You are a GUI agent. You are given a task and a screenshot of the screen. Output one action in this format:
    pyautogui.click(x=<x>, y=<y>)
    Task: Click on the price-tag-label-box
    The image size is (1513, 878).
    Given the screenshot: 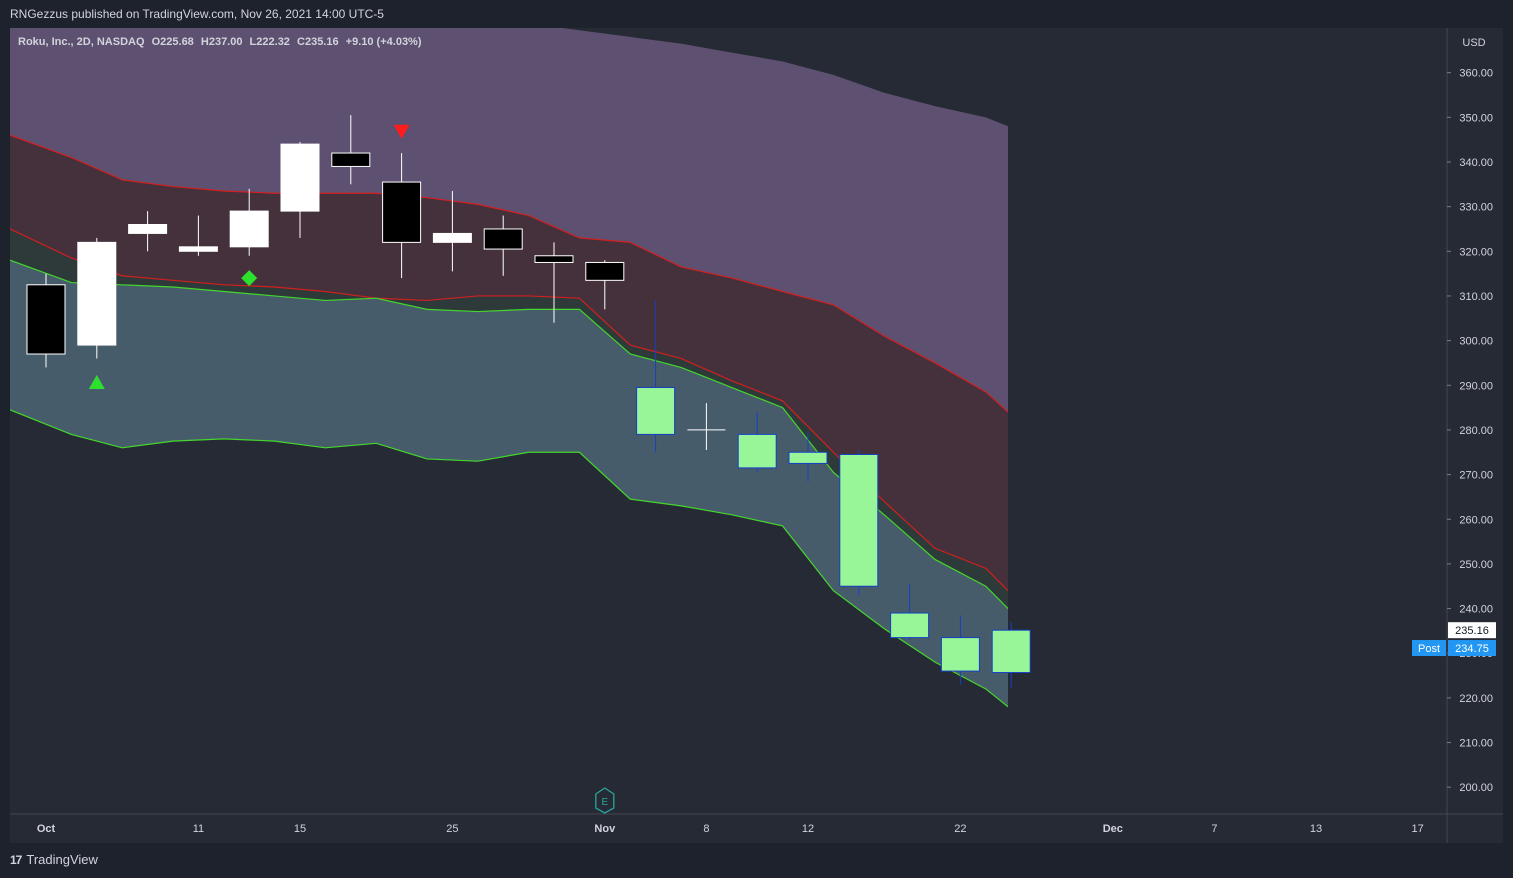 What is the action you would take?
    pyautogui.click(x=1429, y=648)
    